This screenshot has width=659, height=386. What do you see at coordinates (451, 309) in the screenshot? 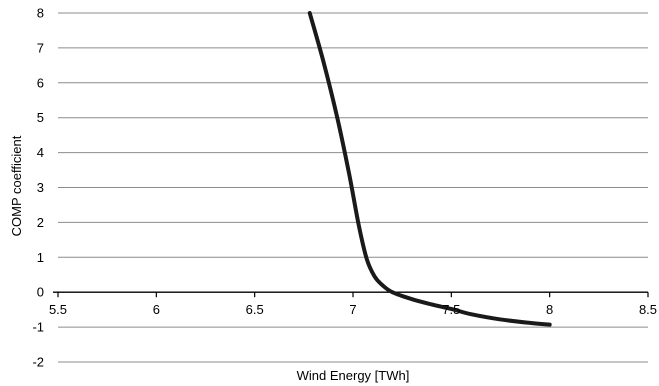
I see `x-tick-label: 7.5` at bounding box center [451, 309].